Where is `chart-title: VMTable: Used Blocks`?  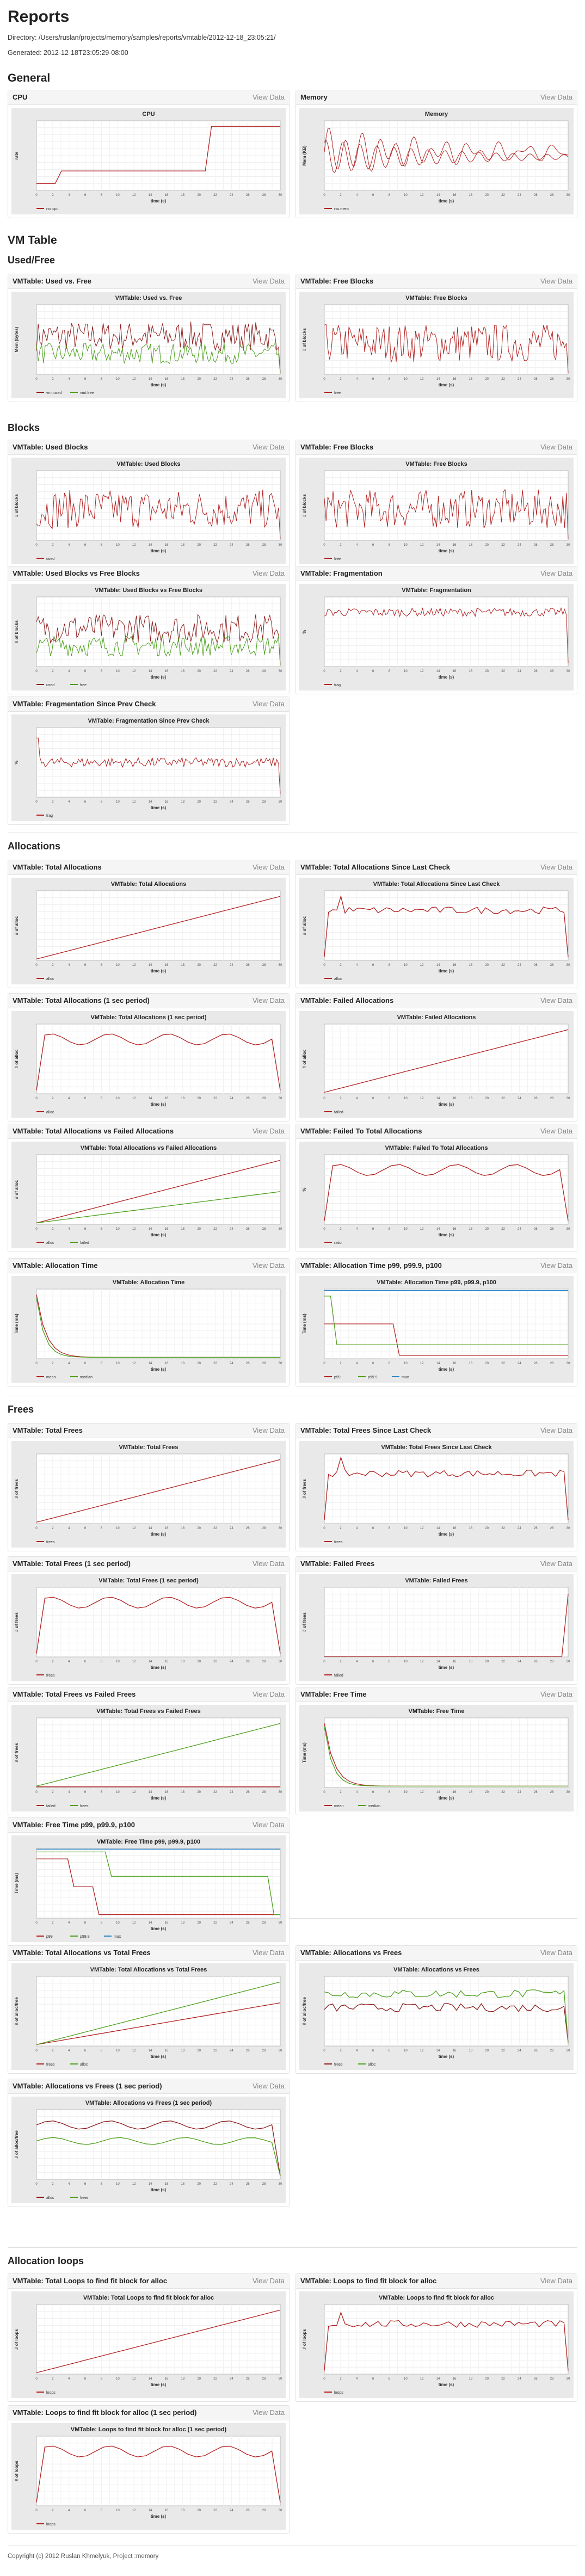 chart-title: VMTable: Used Blocks is located at coordinates (148, 464).